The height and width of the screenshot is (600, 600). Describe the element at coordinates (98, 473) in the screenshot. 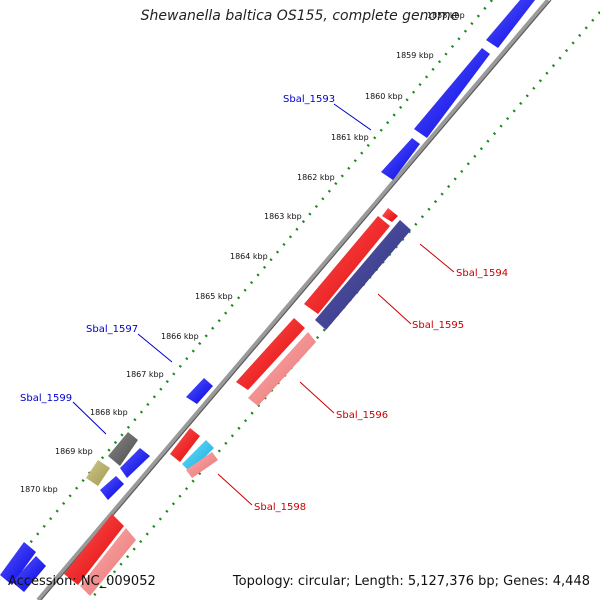

I see `gene-khaki` at that location.